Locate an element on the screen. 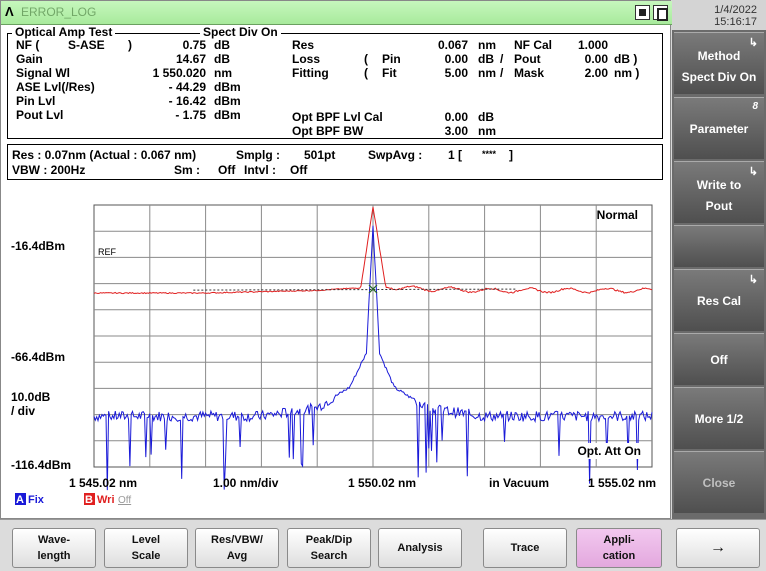 This screenshot has height=571, width=766. trace-b-state: Wri is located at coordinates (106, 500).